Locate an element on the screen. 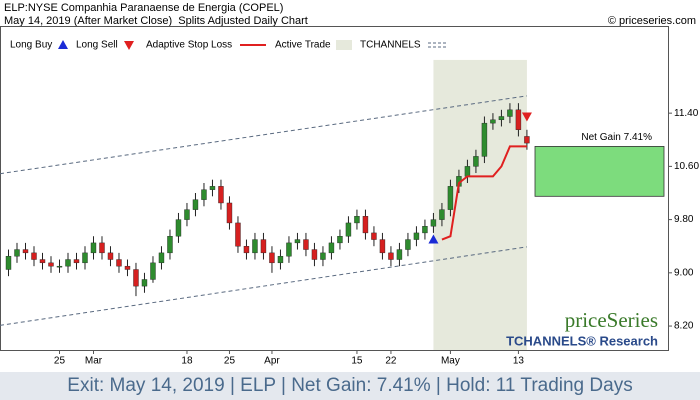 This screenshot has width=700, height=400. x-tick-label: Apr is located at coordinates (272, 361).